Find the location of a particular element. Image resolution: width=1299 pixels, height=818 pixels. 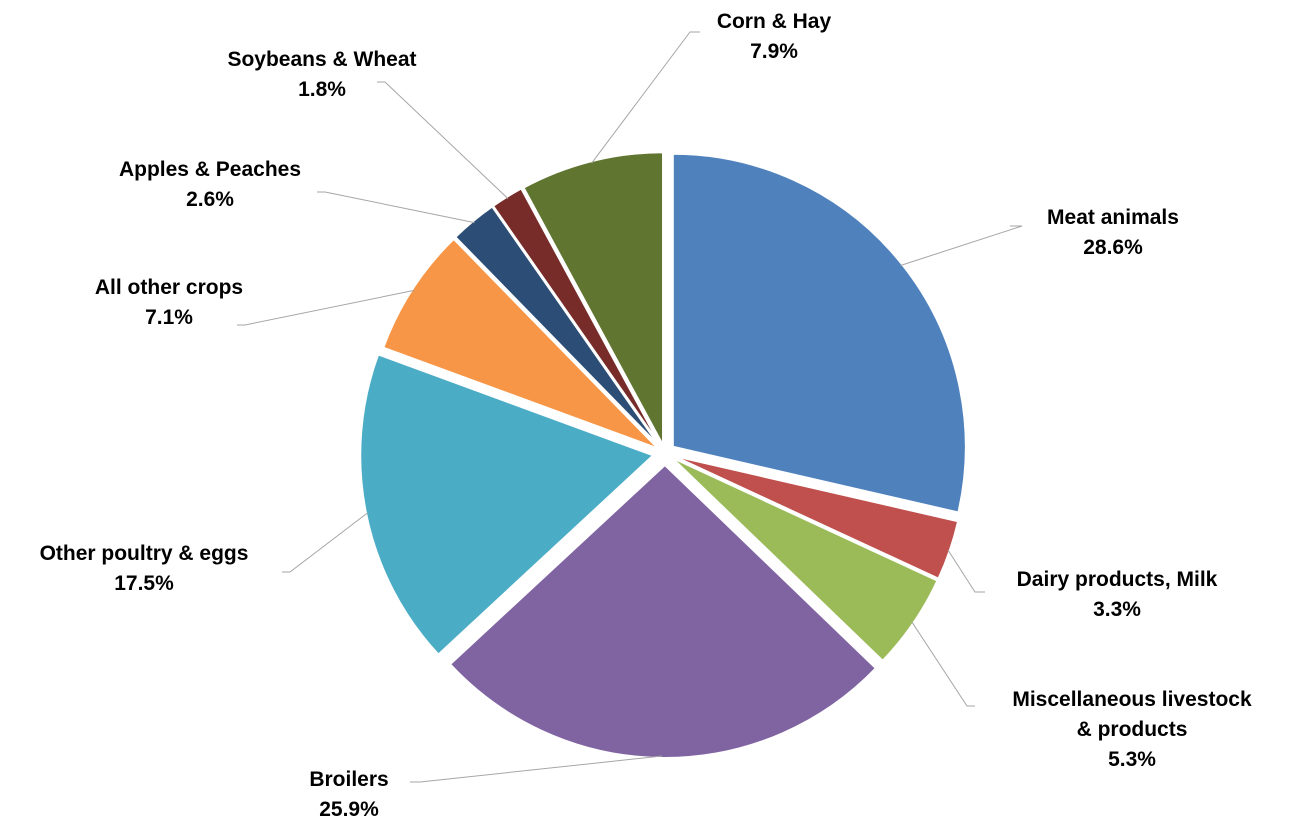

slice-label-value: 7.9% is located at coordinates (774, 51).